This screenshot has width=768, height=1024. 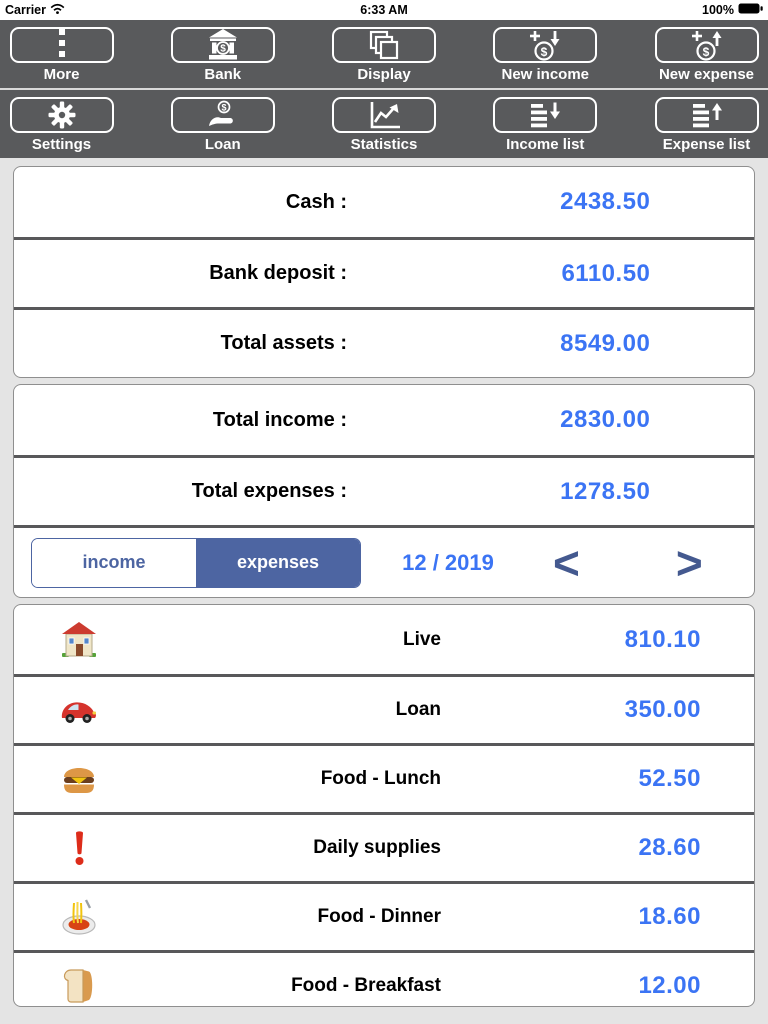 I want to click on expense-list-button: Expense list, so click(x=706, y=125).